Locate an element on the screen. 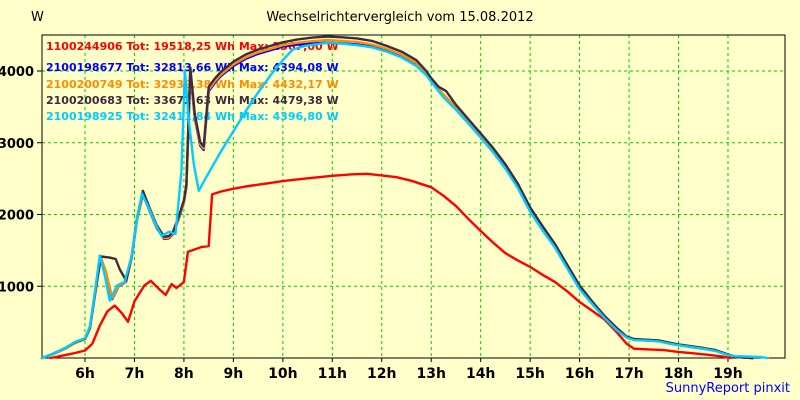 This screenshot has height=400, width=800. y-tick-label: 3000 is located at coordinates (17, 144).